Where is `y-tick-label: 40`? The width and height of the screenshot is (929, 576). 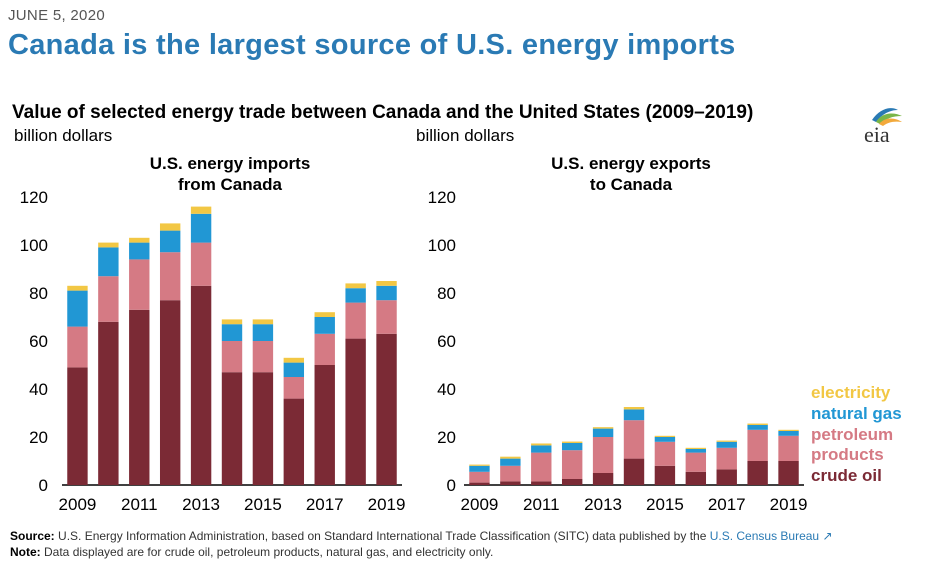
y-tick-label: 40 is located at coordinates (446, 389).